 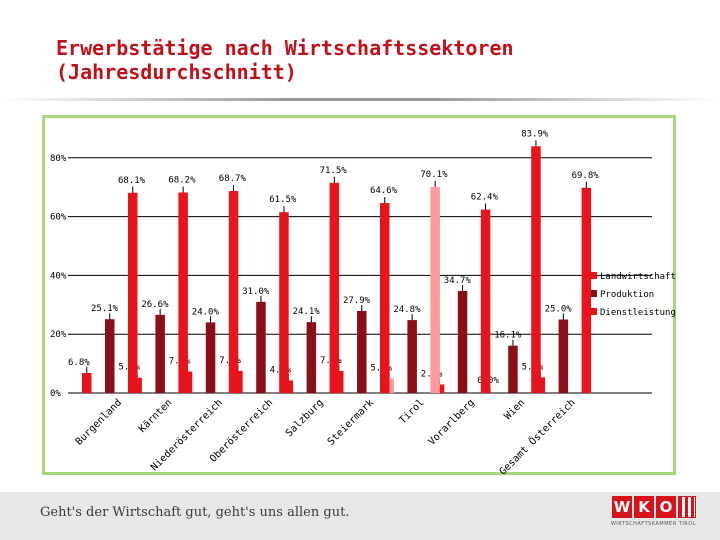 What do you see at coordinates (334, 171) in the screenshot?
I see `data-label: 71.5%` at bounding box center [334, 171].